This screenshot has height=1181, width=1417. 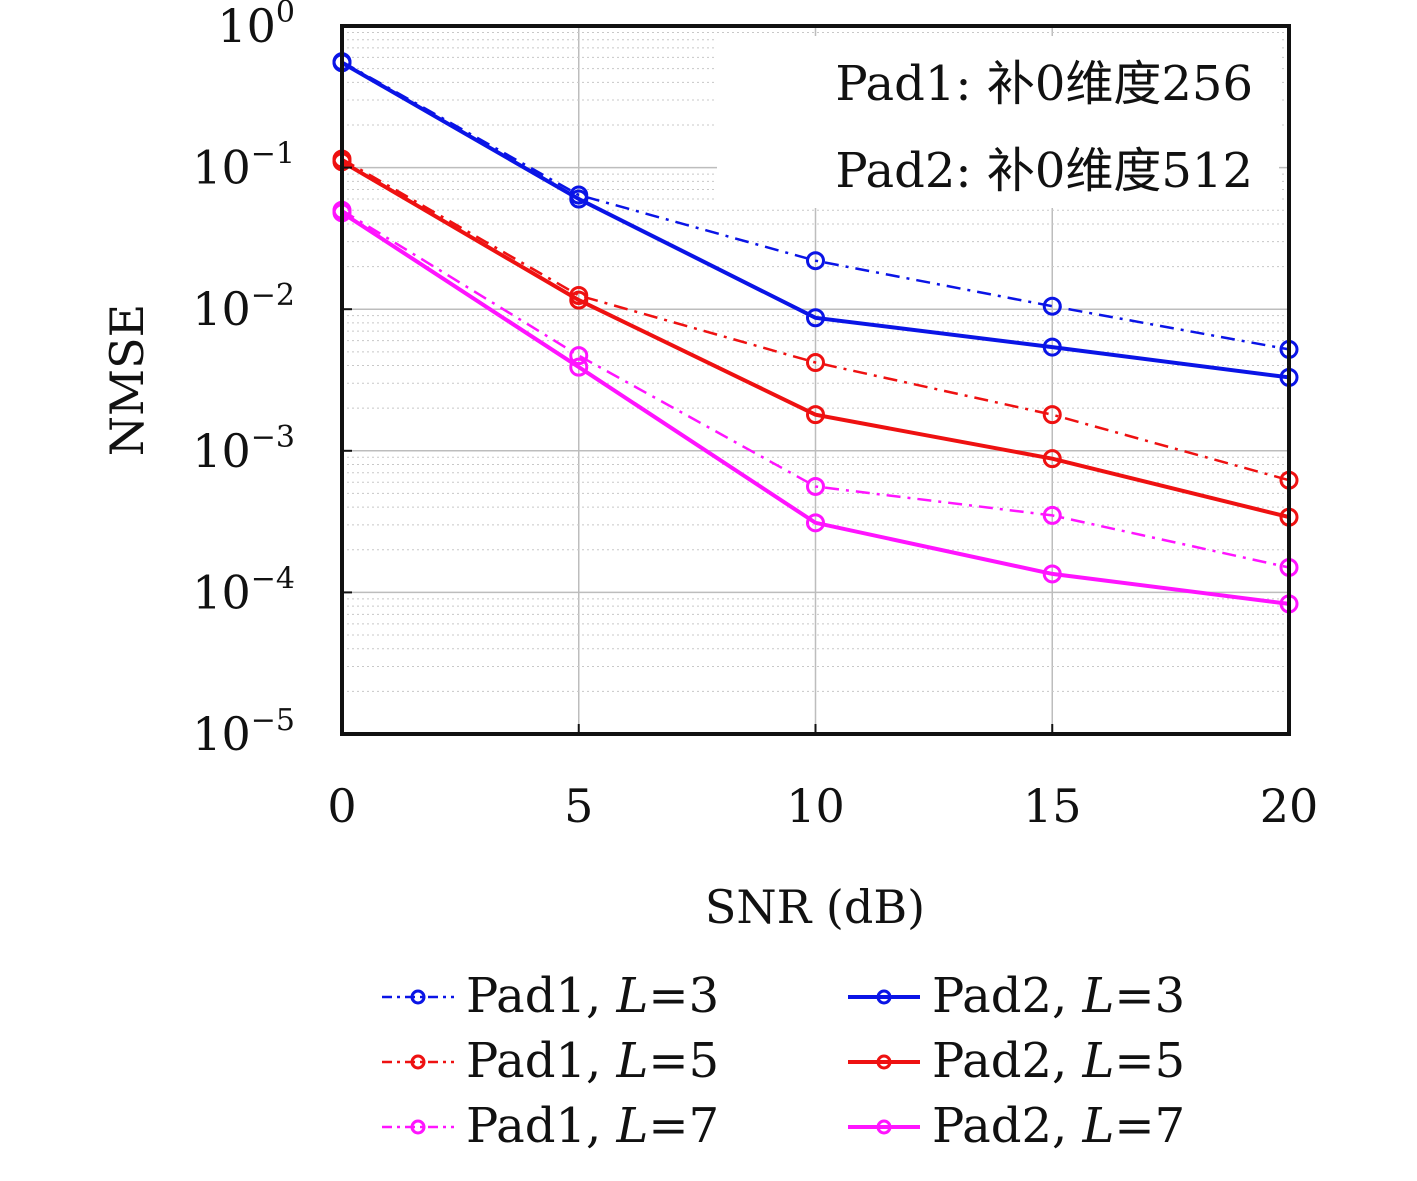 What do you see at coordinates (1289, 806) in the screenshot?
I see `x-tick-label: 20` at bounding box center [1289, 806].